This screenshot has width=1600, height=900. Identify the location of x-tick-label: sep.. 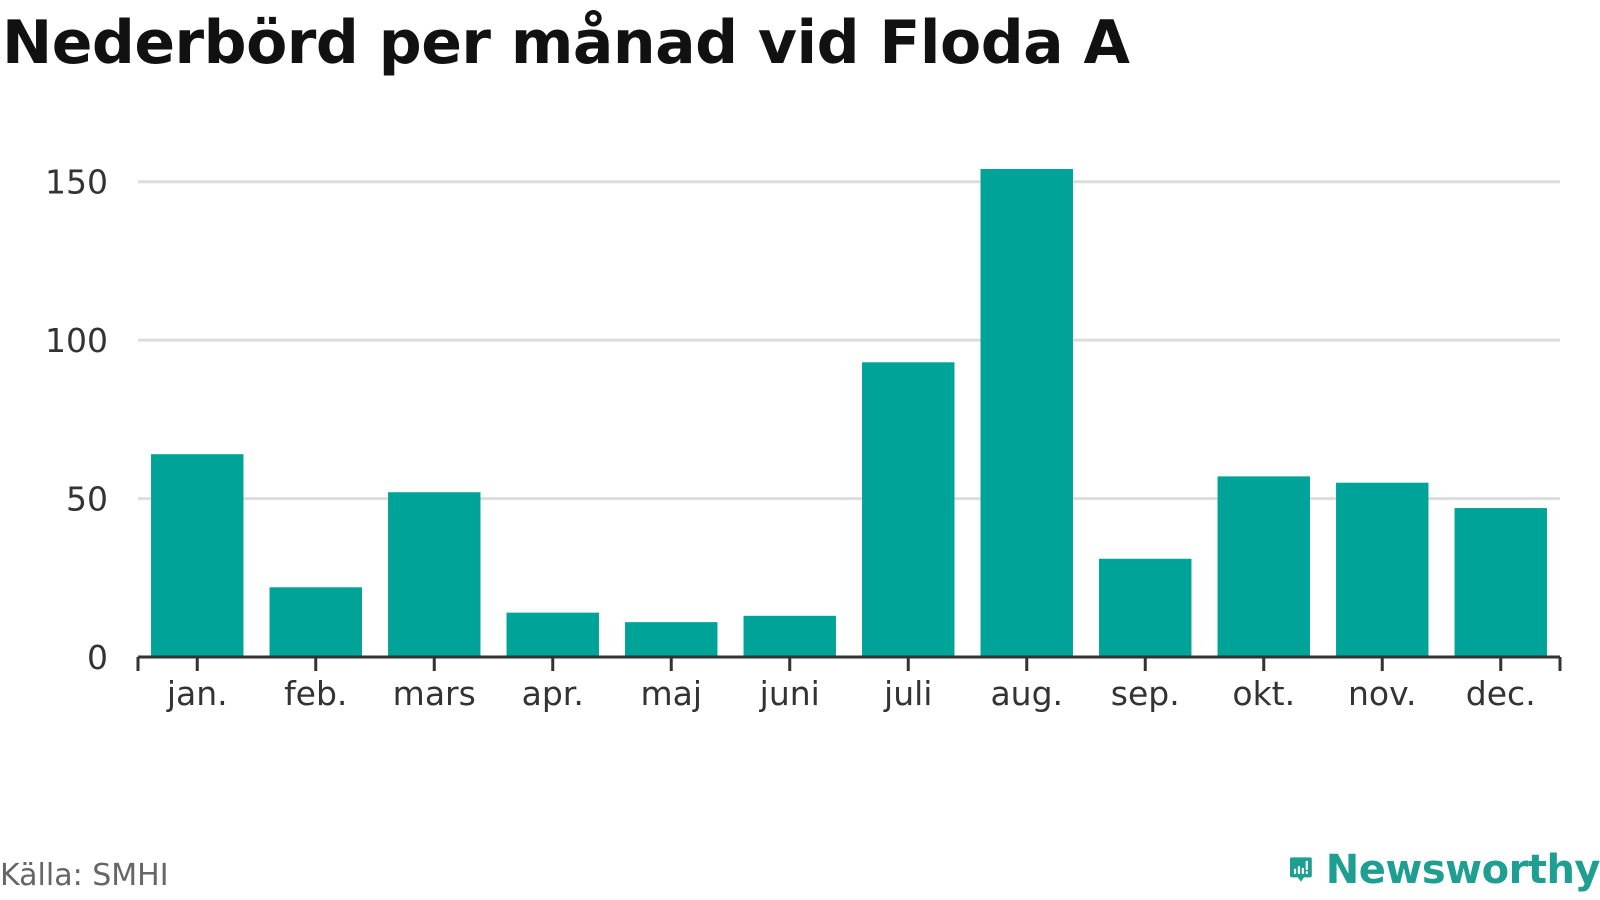
(1145, 693).